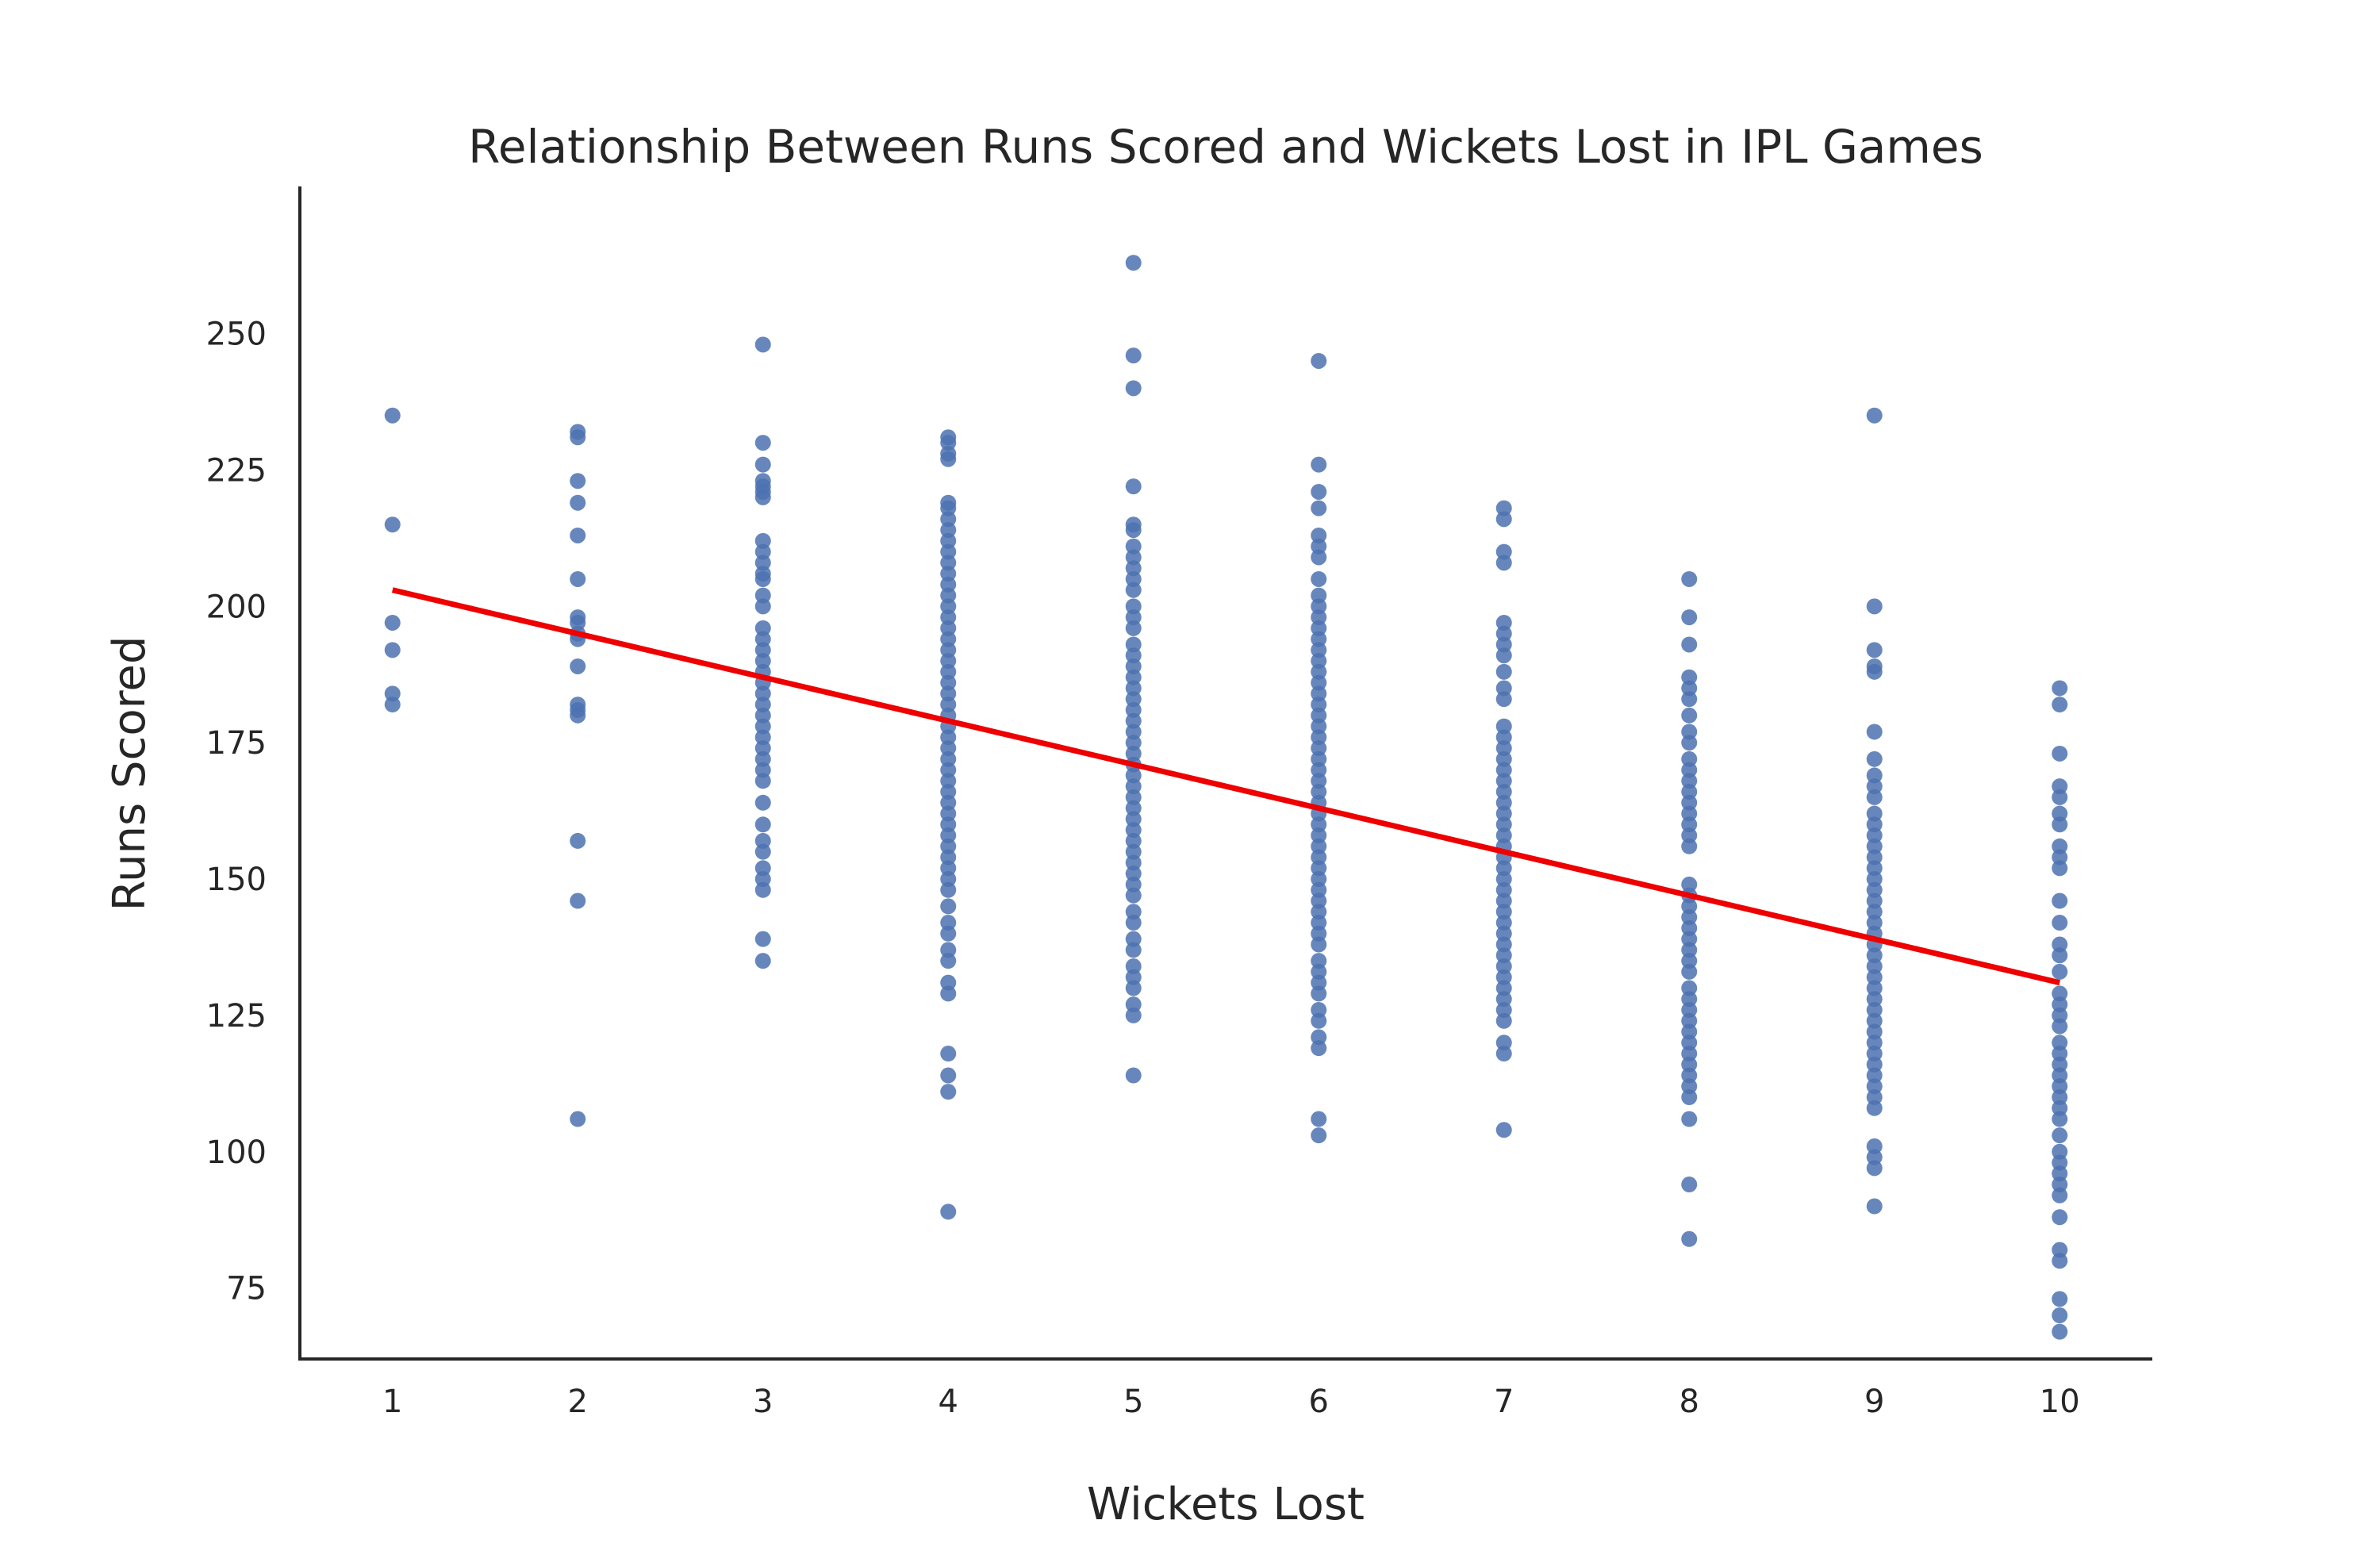 This screenshot has height=1547, width=2380. Describe the element at coordinates (1226, 1504) in the screenshot. I see `x-axis-title: Wickets Lost` at that location.